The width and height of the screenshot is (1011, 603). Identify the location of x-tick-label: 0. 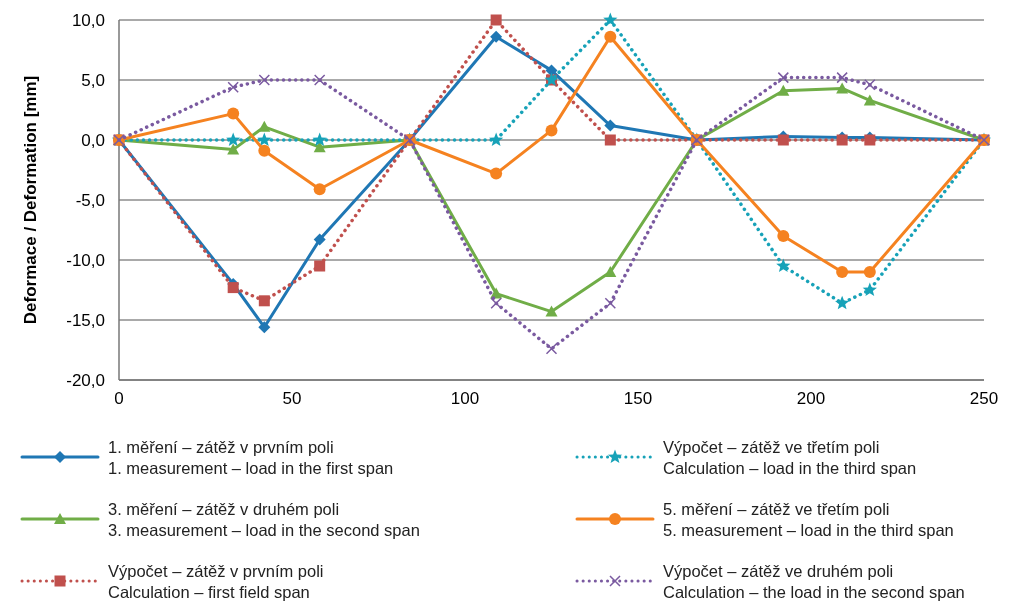
(119, 398).